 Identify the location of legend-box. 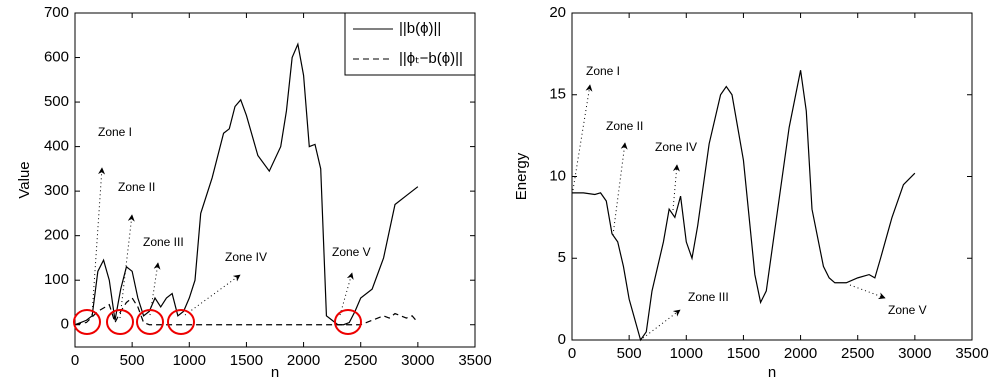
(410, 44).